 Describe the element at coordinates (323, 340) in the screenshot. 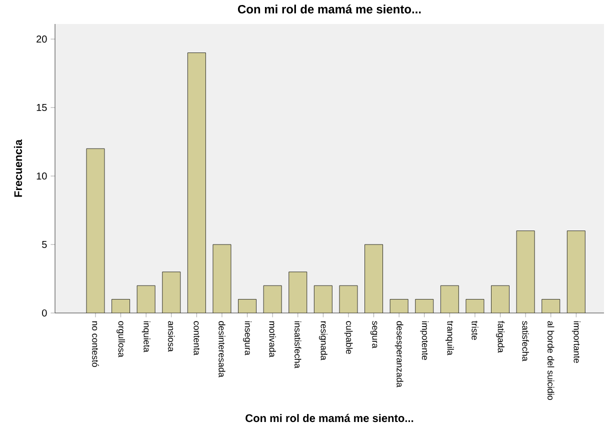

I see `x-tick-label: resignada` at that location.